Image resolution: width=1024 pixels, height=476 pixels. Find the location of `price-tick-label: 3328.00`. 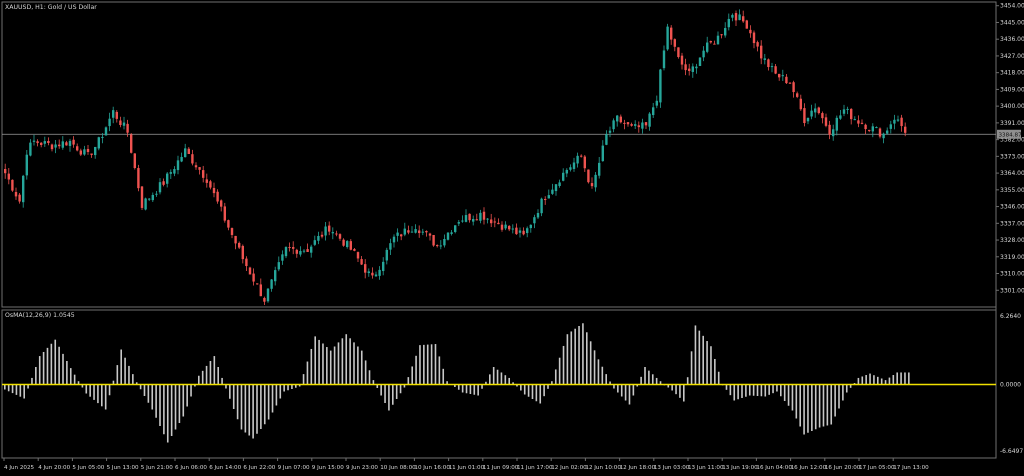

price-tick-label: 3328.00 is located at coordinates (1012, 240).